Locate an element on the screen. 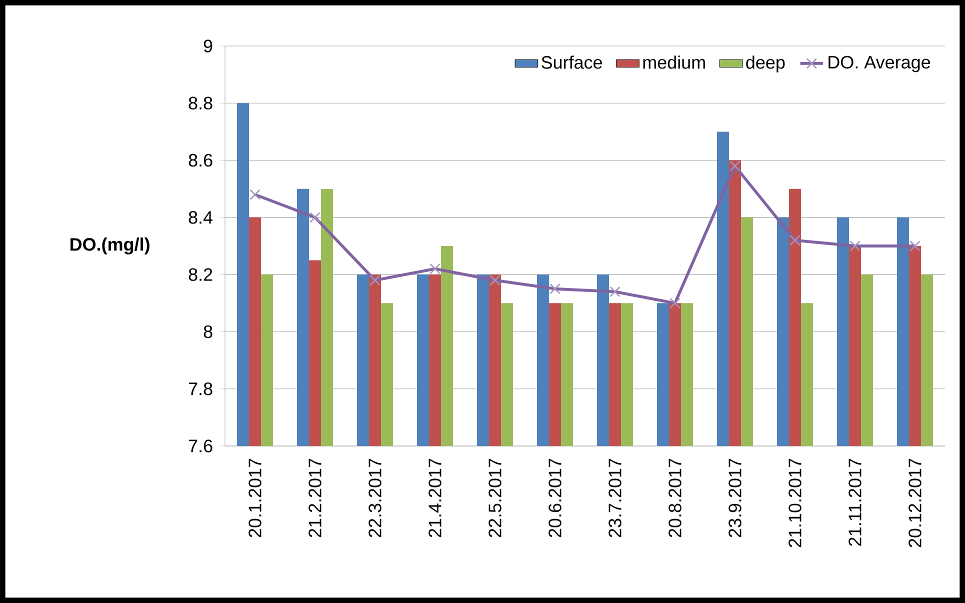  x-tick-label: 22.3.2017 is located at coordinates (375, 498).